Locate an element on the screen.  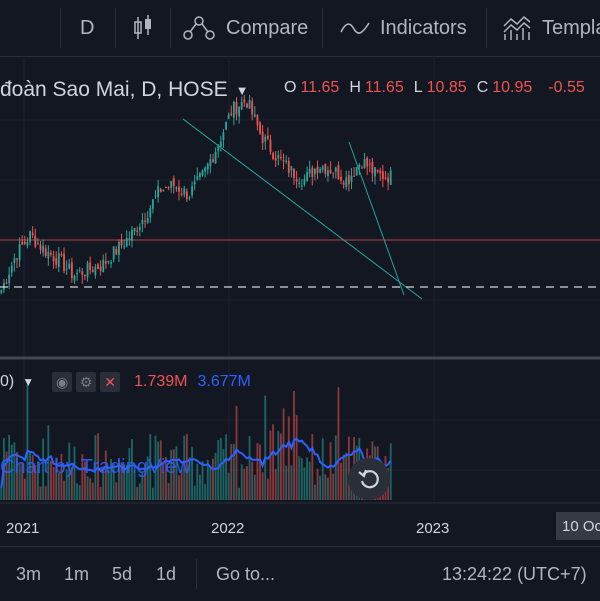
range-1d-button: 1d is located at coordinates (166, 573).